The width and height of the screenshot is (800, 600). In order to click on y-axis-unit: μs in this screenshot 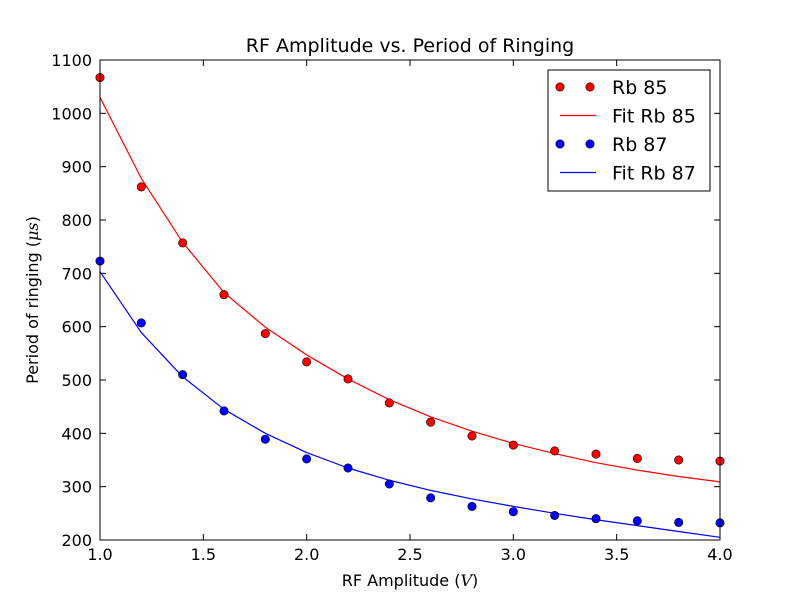, I will do `click(32, 231)`.